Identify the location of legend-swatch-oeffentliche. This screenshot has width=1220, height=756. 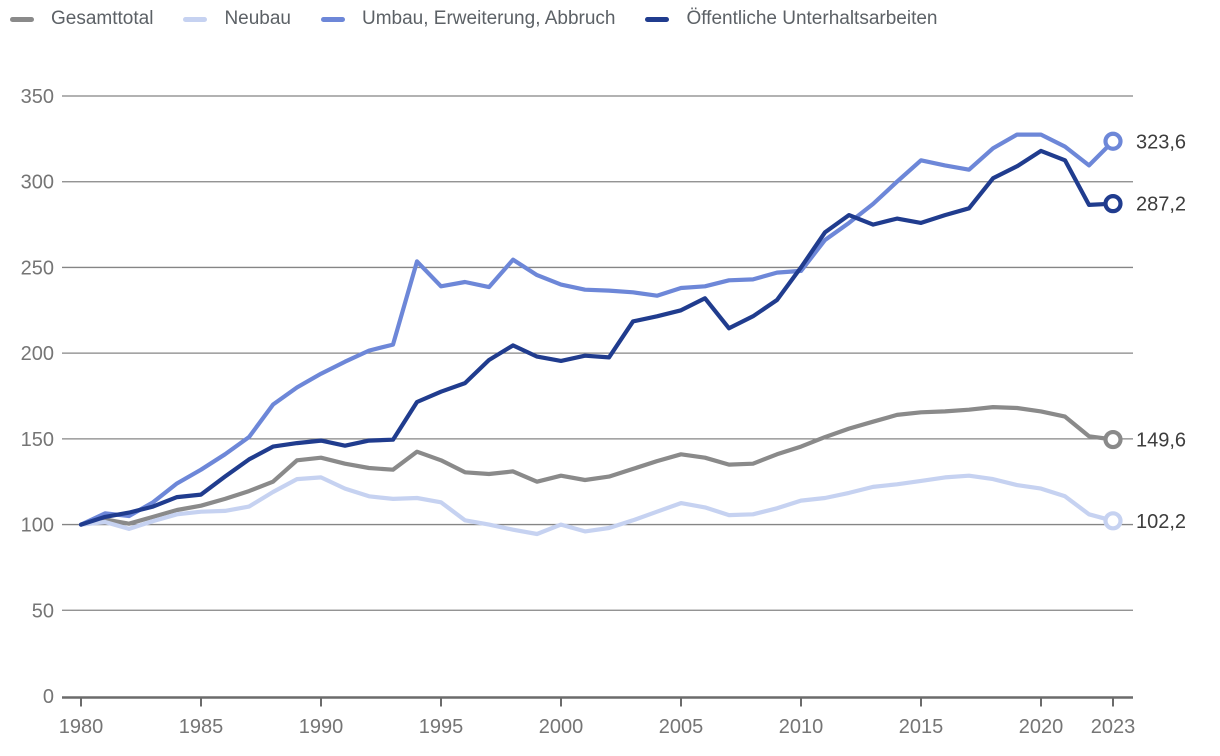
(657, 19).